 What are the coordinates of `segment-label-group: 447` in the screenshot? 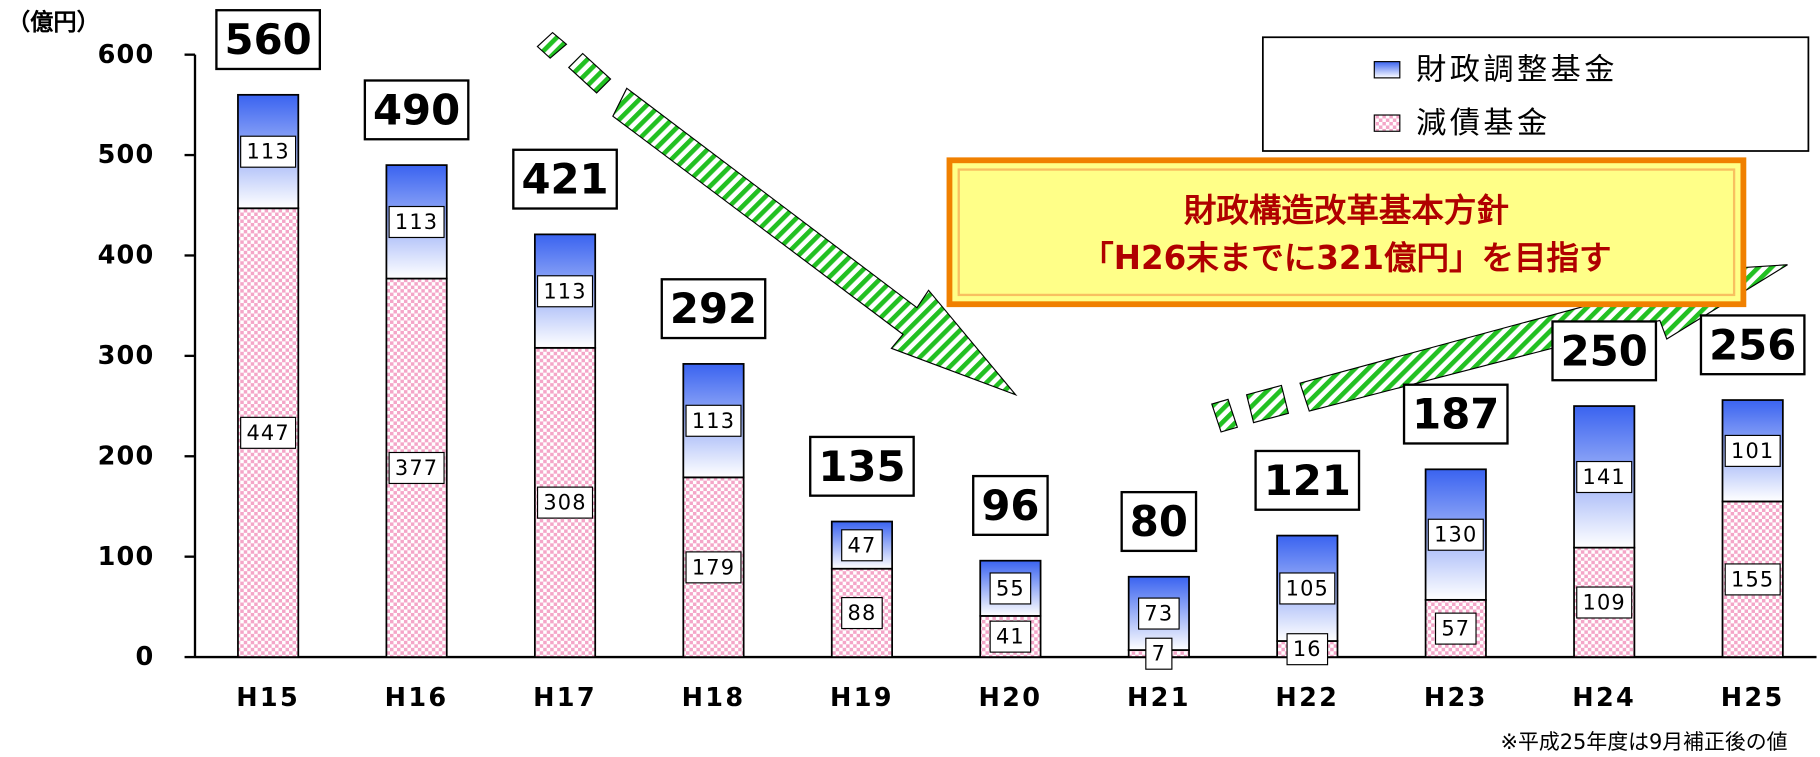 It's located at (268, 432).